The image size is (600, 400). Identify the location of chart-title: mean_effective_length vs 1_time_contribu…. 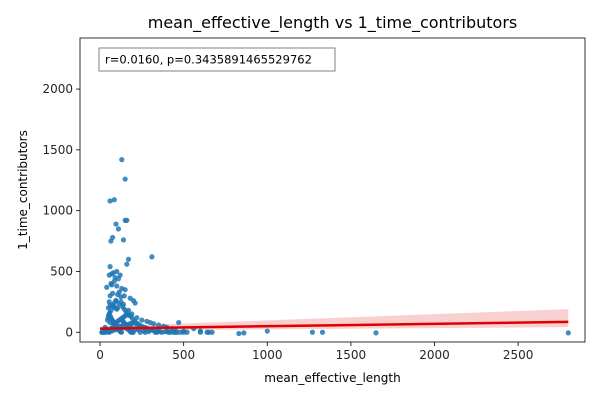
(333, 23).